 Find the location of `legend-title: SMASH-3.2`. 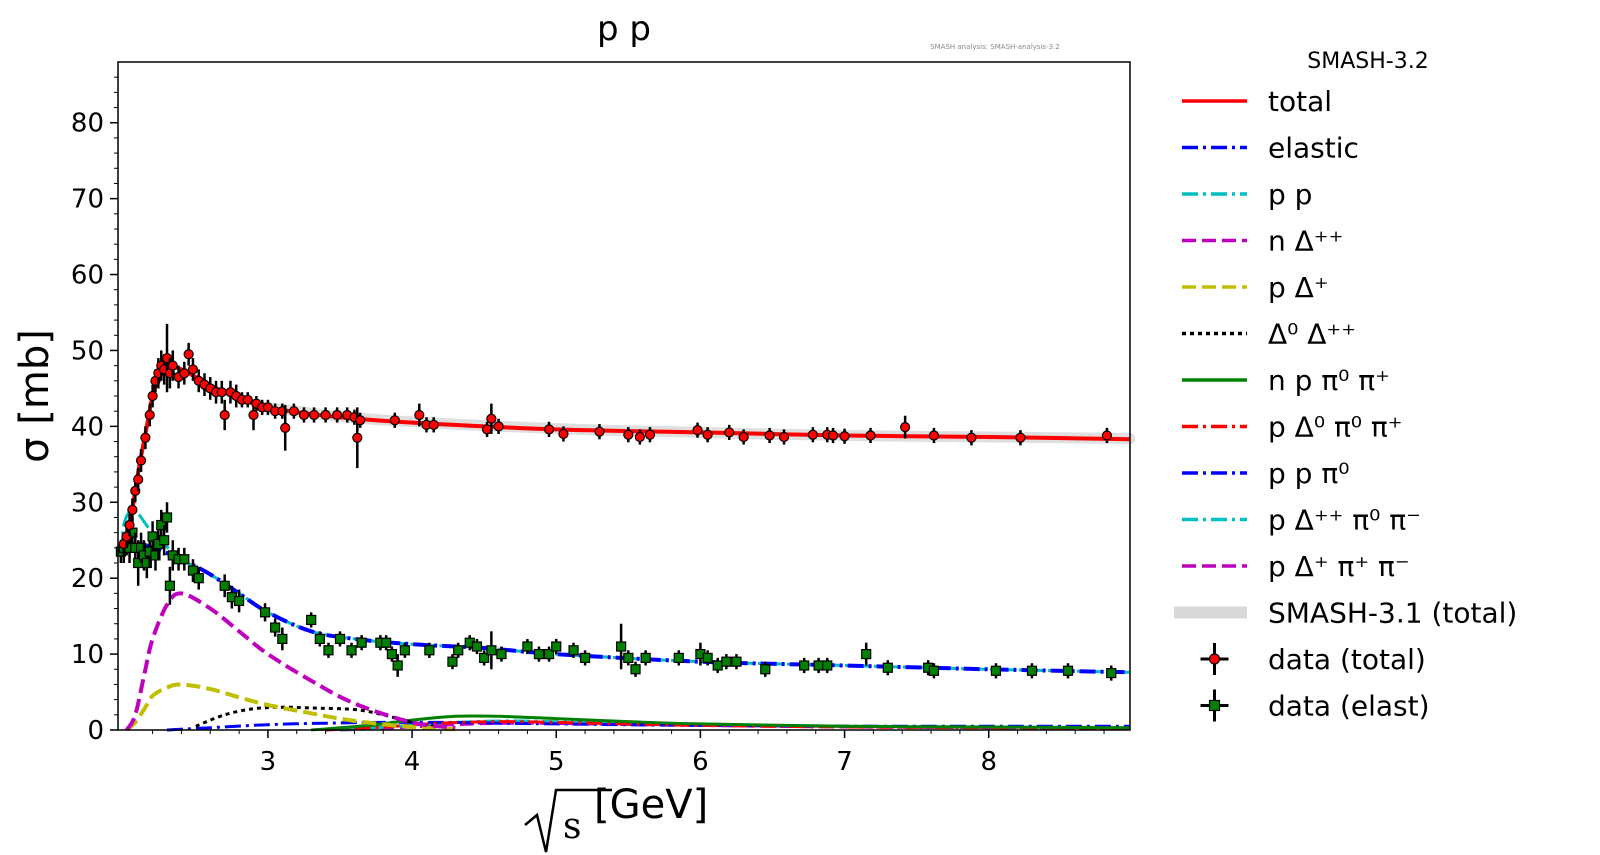

legend-title: SMASH-3.2 is located at coordinates (1367, 61).